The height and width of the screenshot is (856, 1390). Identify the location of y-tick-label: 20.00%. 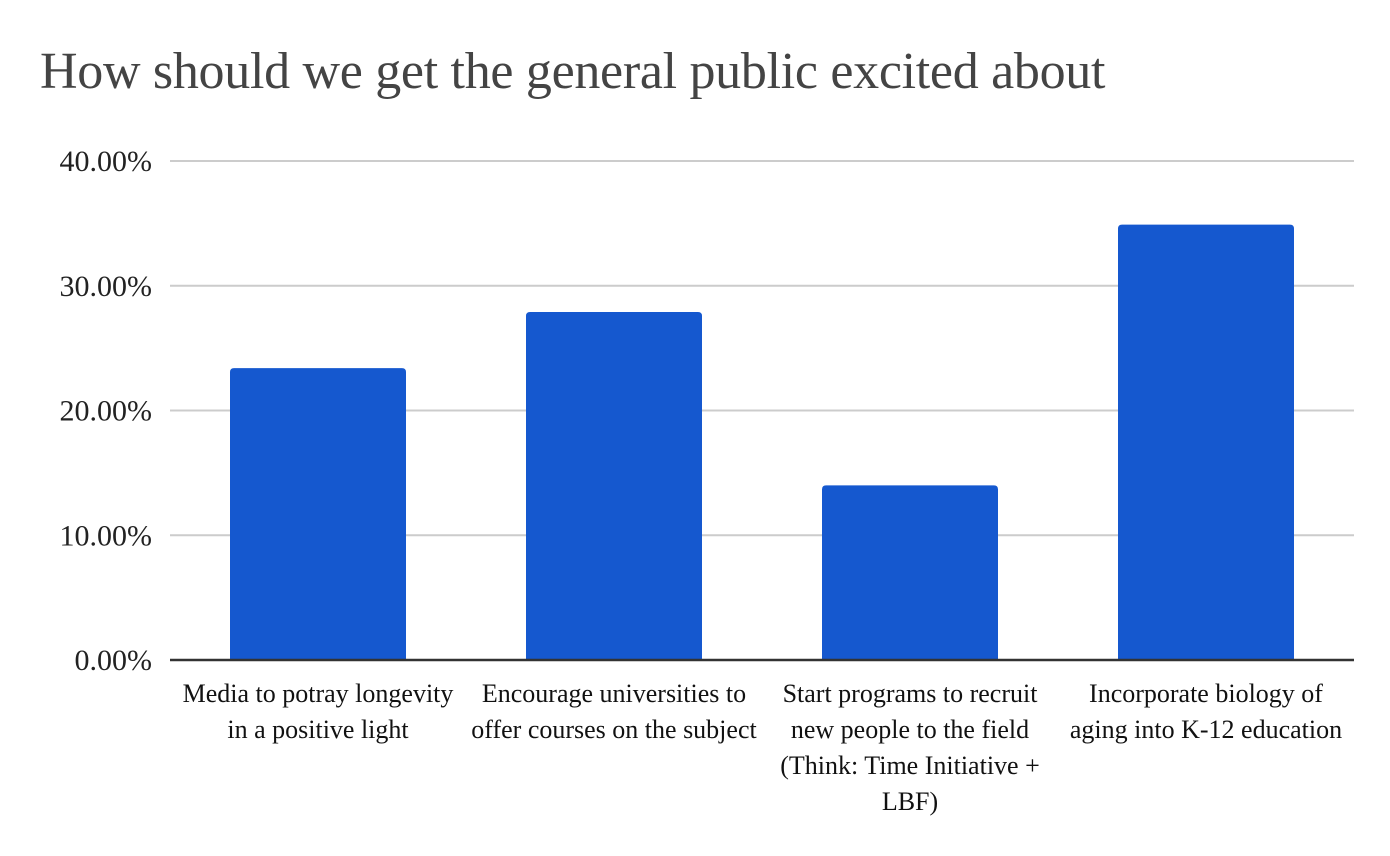
(106, 411).